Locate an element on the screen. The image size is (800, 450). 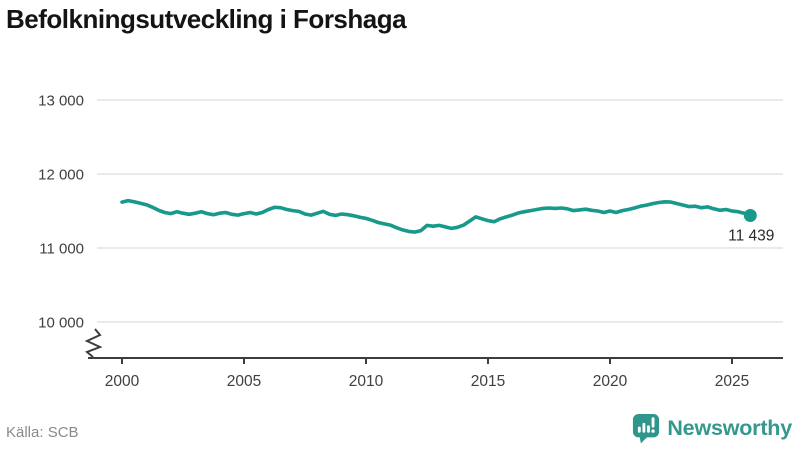
newsworthy-icon is located at coordinates (646, 429).